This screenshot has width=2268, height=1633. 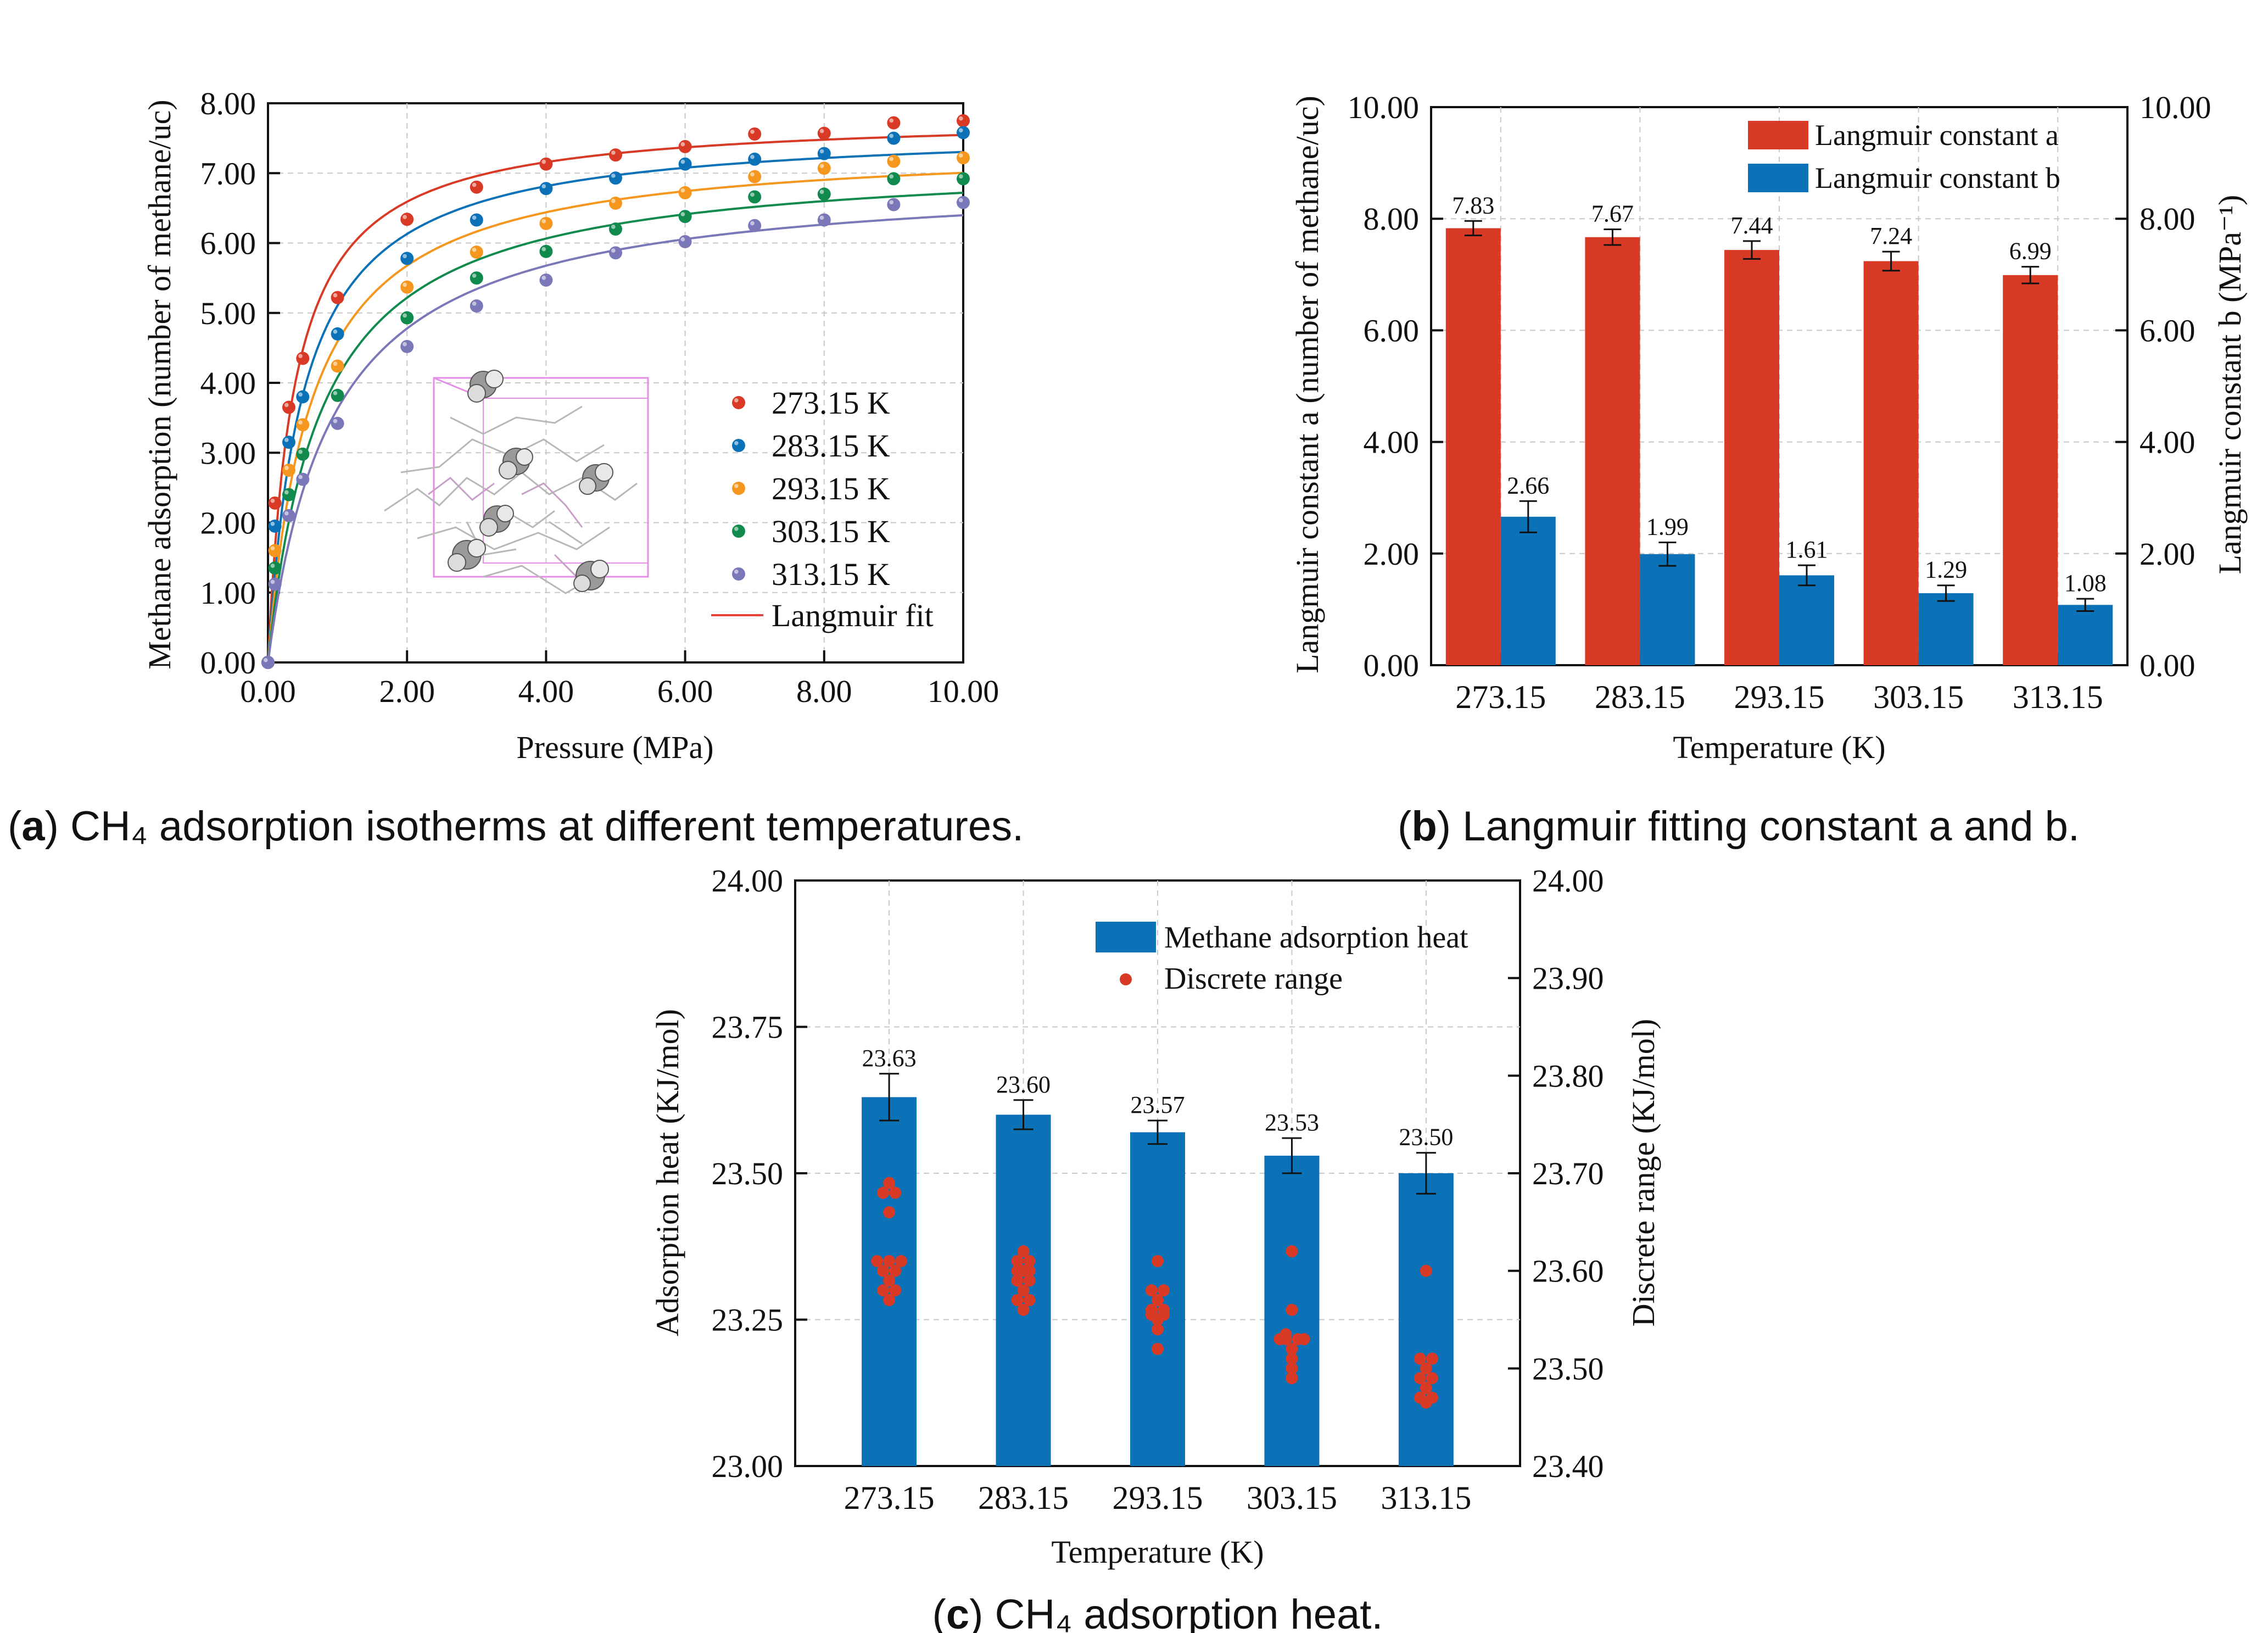 I want to click on legend-marker-4-body, so click(x=738, y=574).